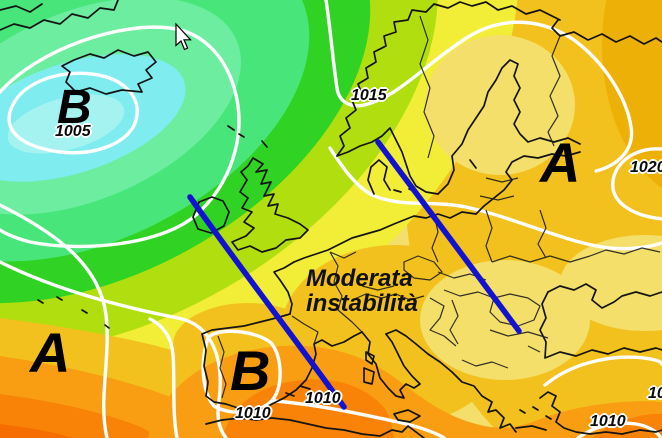 The image size is (662, 438). I want to click on coastline-north-africa, so click(315, 427).